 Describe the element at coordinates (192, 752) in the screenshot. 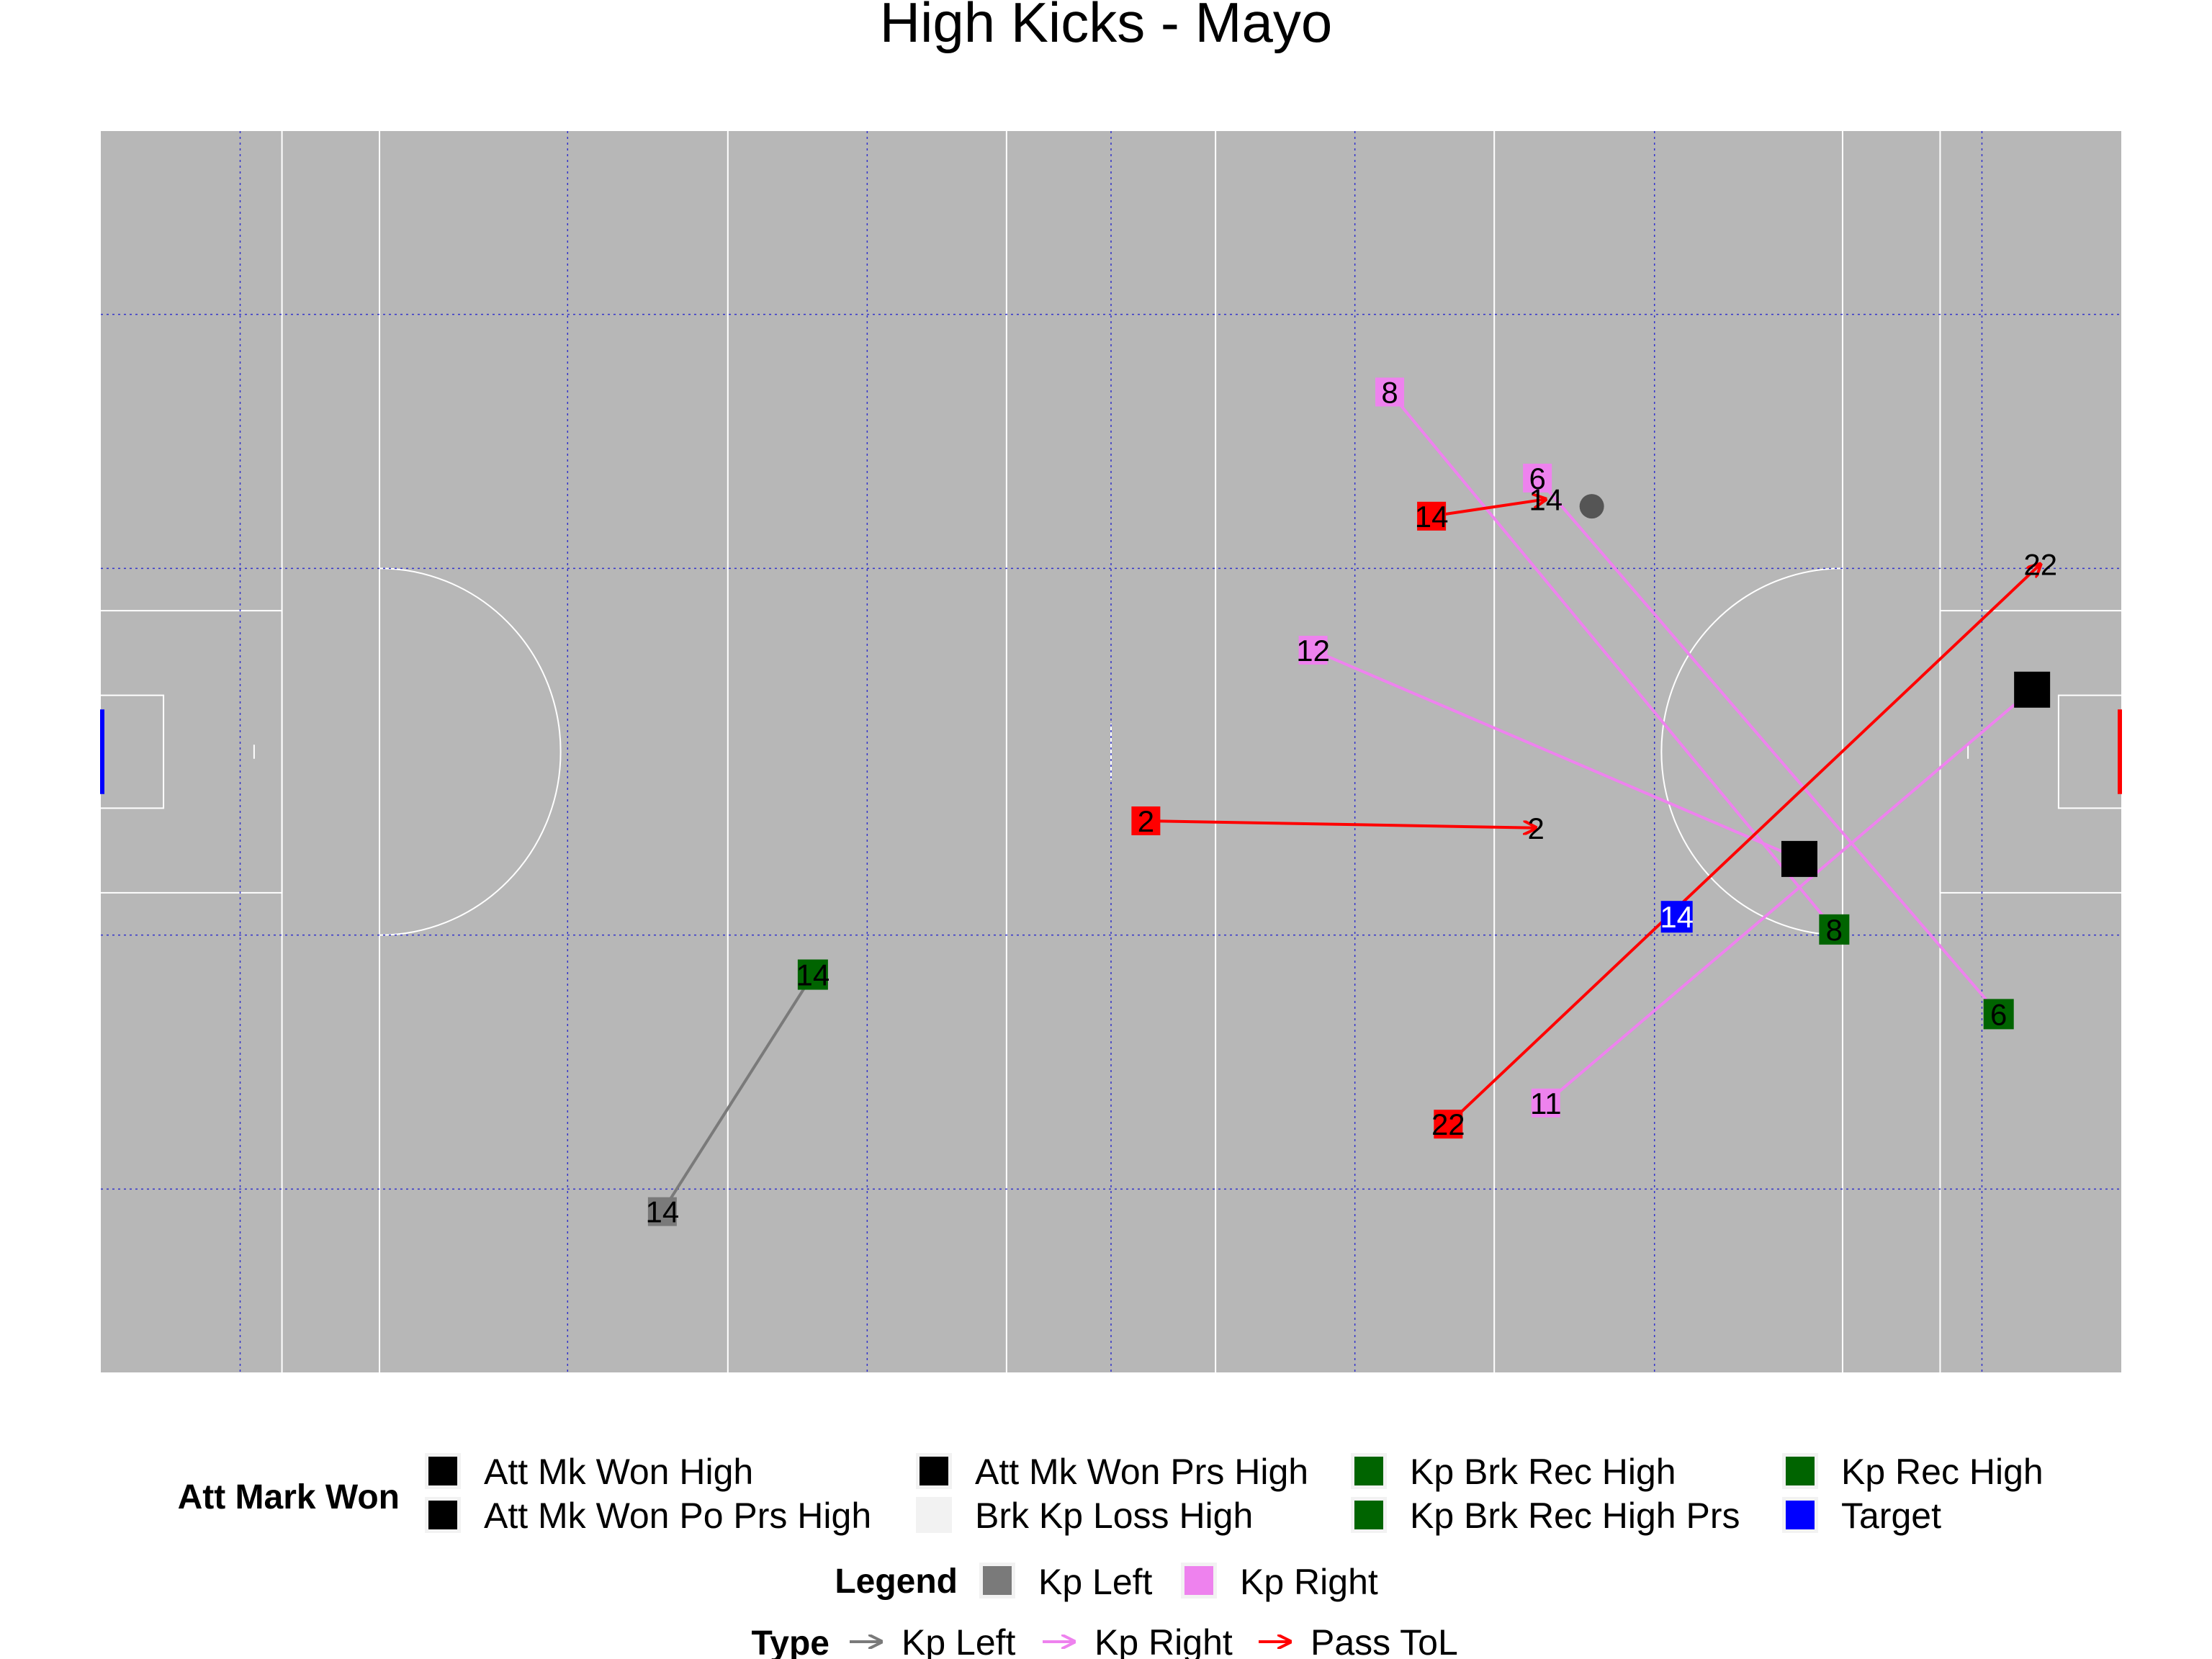

I see `left-large-rectangle` at that location.